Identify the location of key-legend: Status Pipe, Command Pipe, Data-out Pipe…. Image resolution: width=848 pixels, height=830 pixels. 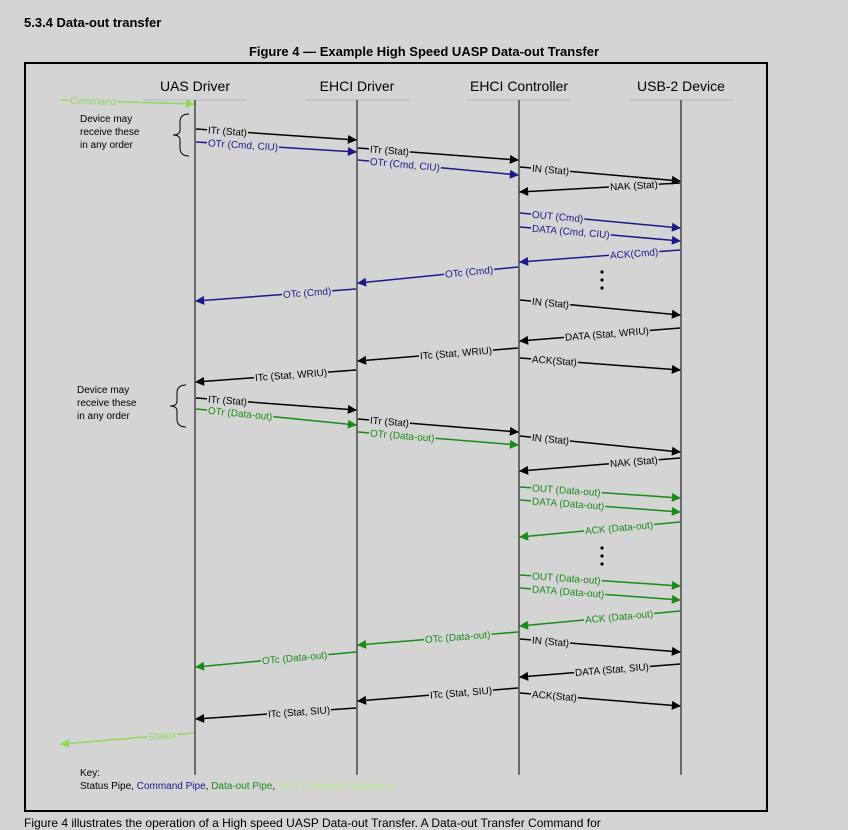
(237, 786).